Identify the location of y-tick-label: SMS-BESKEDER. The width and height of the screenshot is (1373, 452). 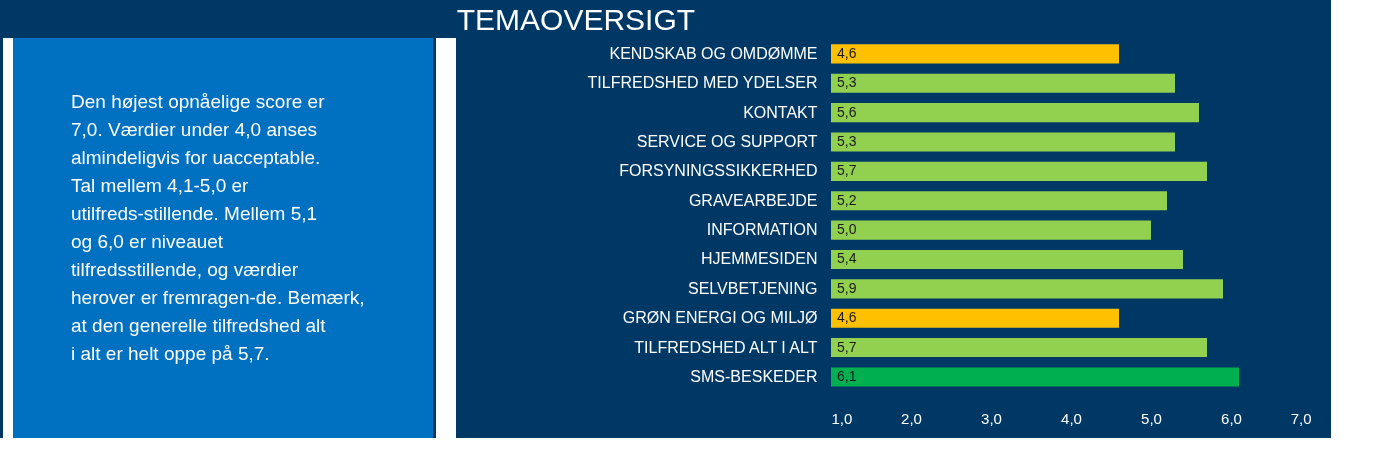
(754, 376).